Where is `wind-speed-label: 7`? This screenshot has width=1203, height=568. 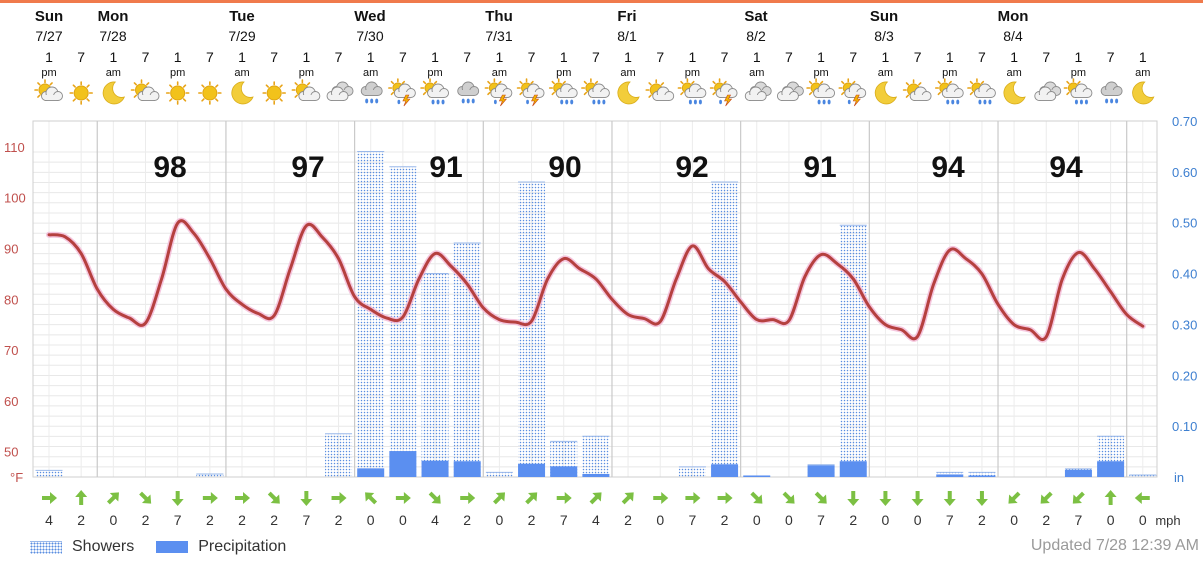
wind-speed-label: 7 is located at coordinates (564, 520).